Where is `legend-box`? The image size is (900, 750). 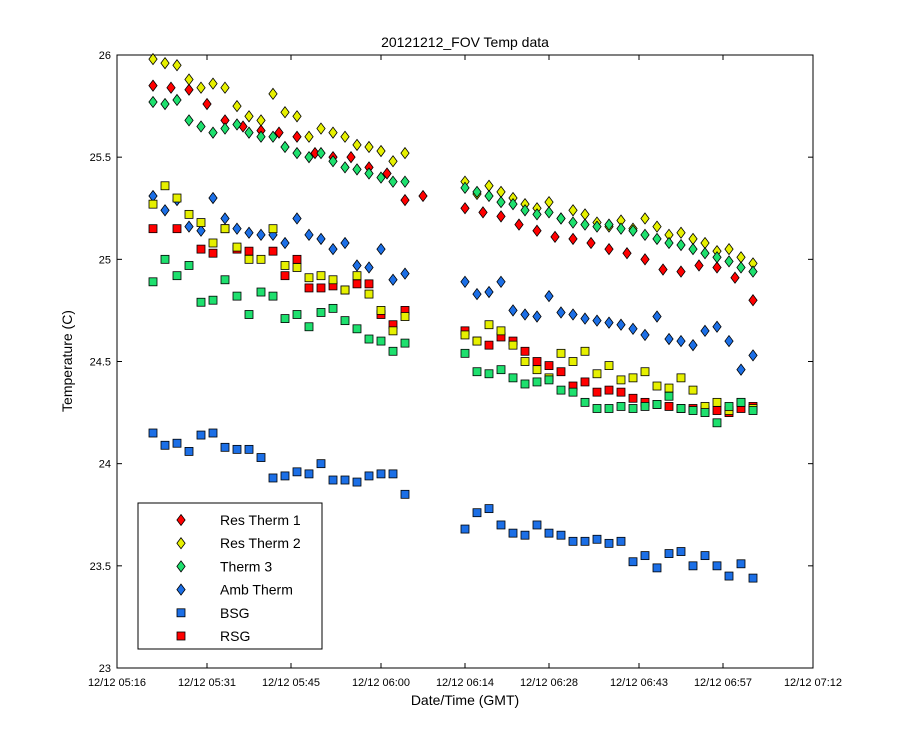 legend-box is located at coordinates (230, 576).